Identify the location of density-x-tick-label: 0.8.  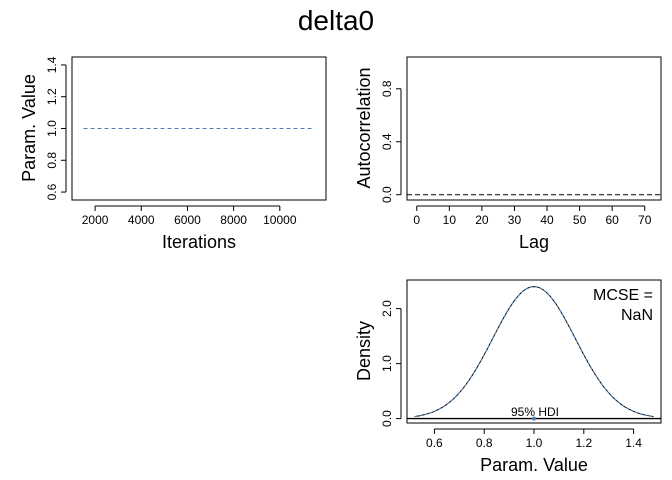
(484, 443).